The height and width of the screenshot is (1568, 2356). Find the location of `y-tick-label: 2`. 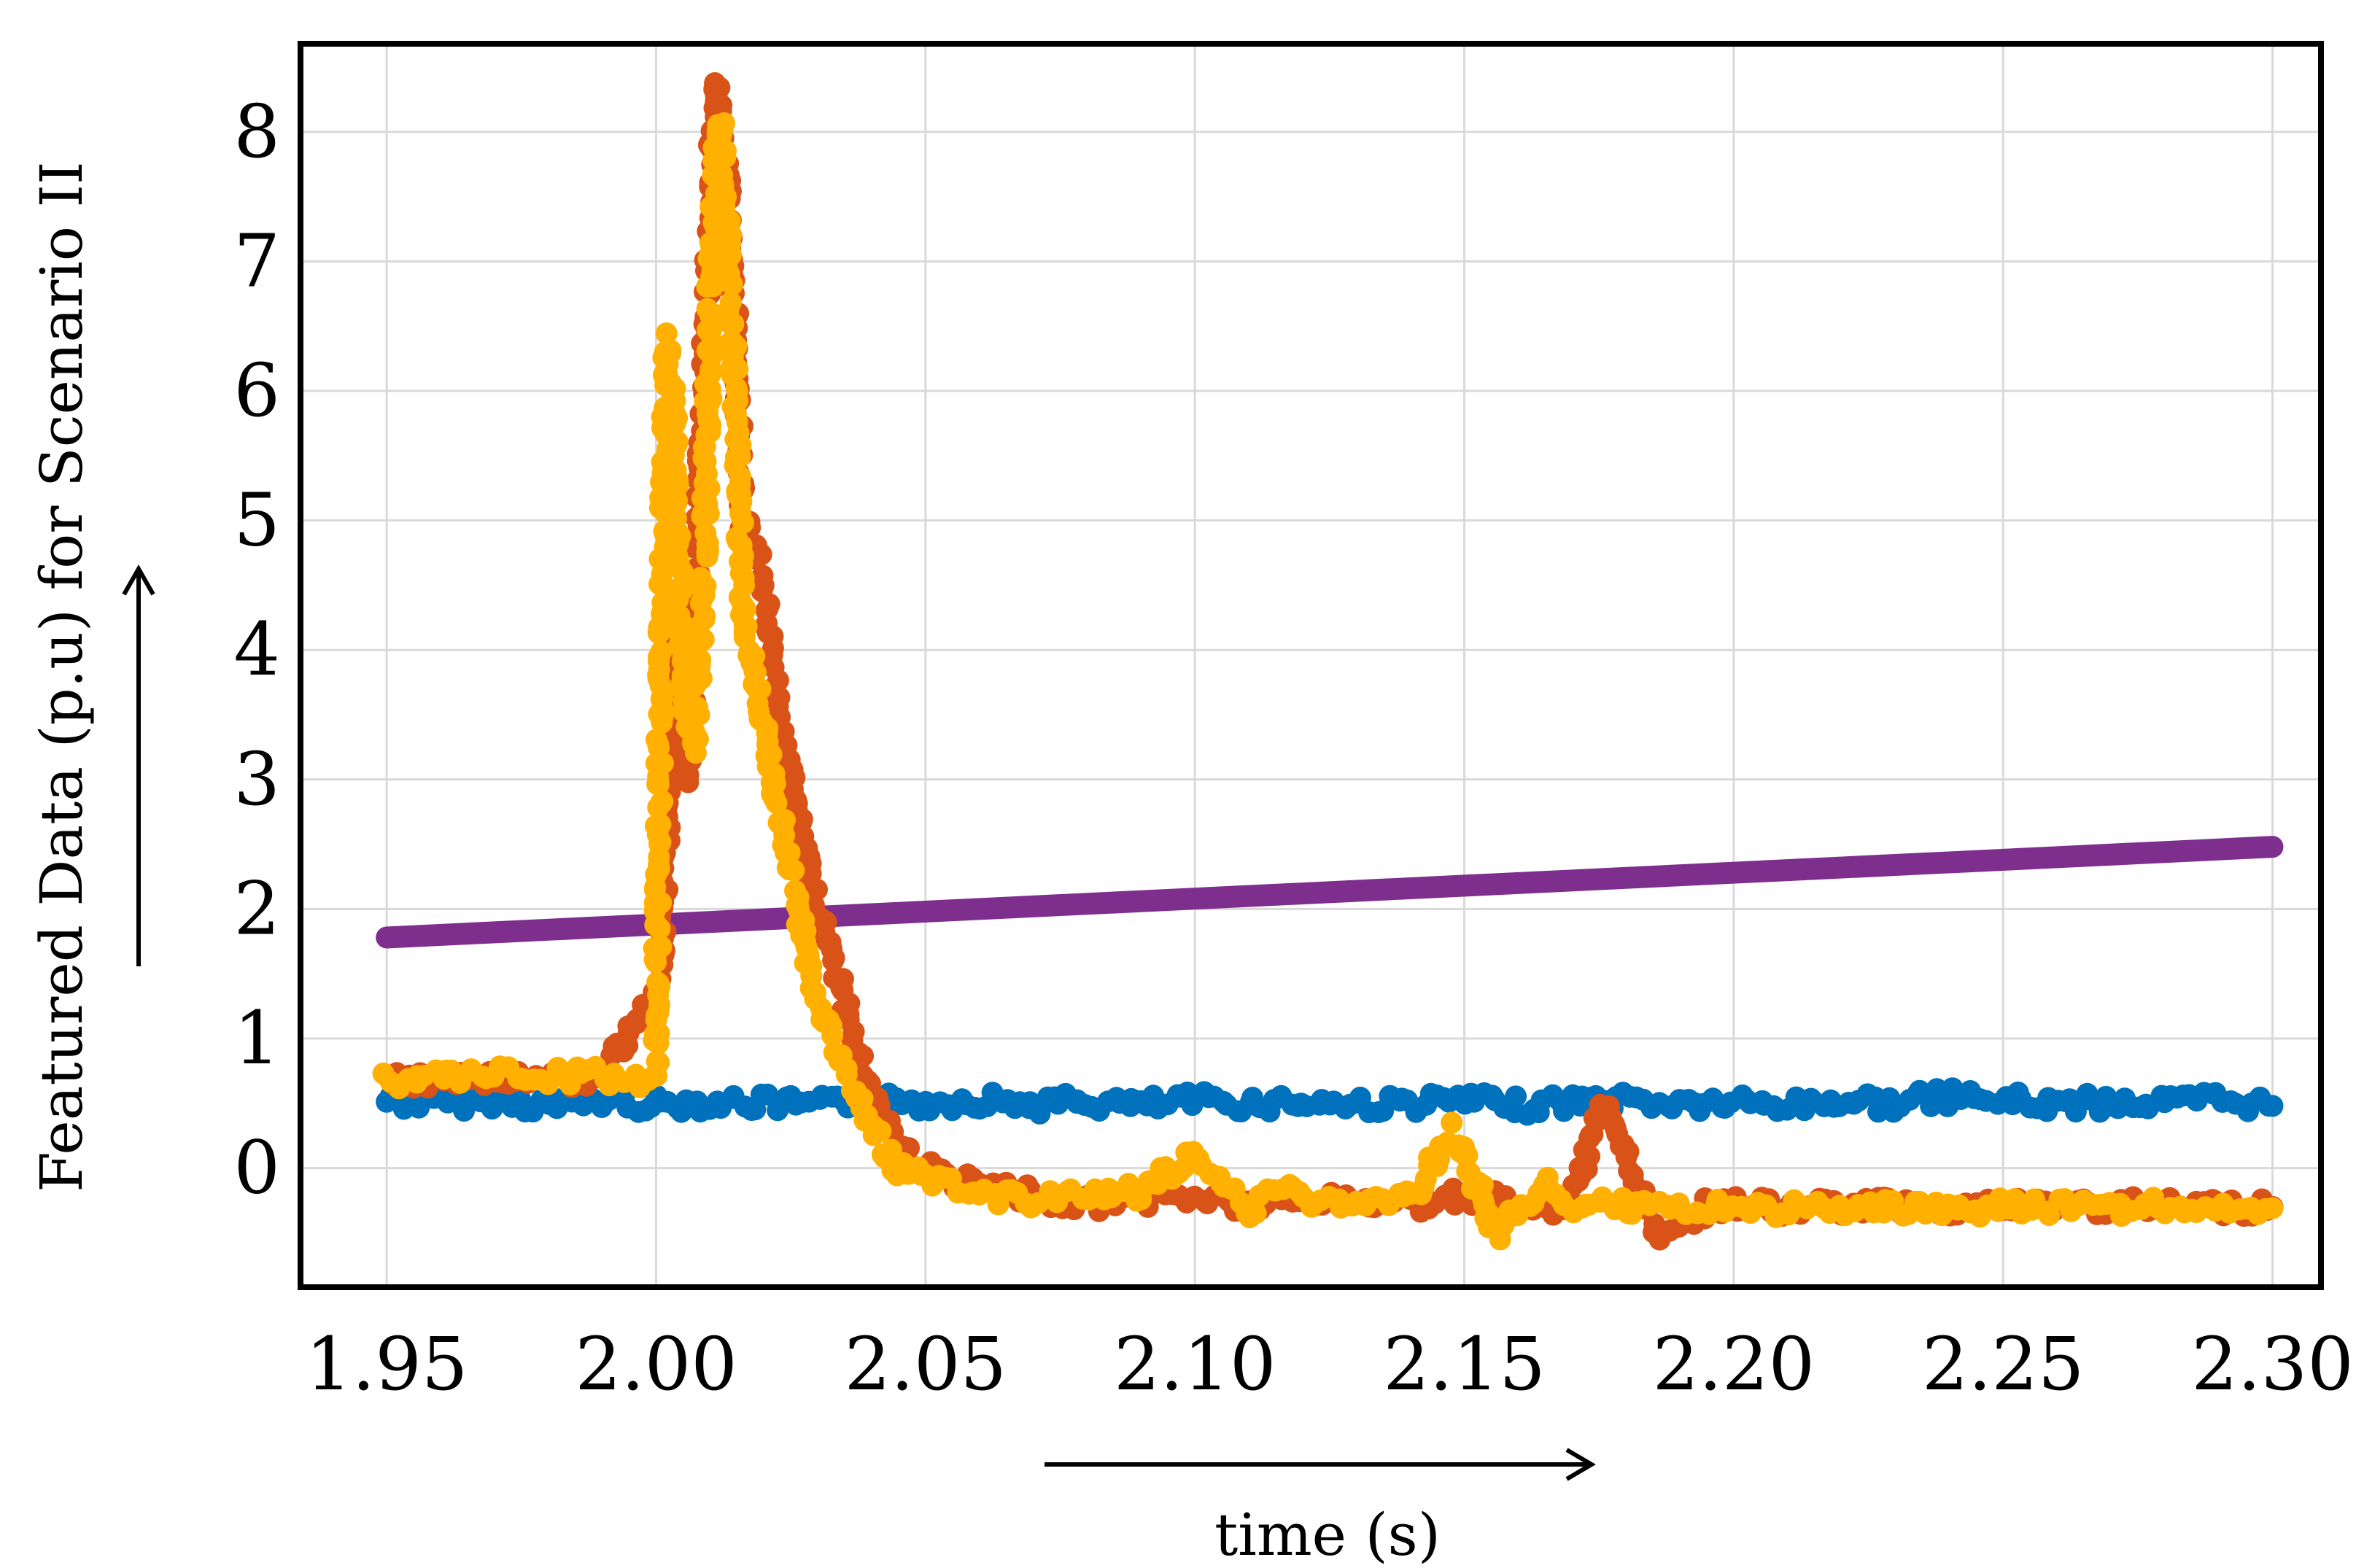

y-tick-label: 2 is located at coordinates (256, 908).